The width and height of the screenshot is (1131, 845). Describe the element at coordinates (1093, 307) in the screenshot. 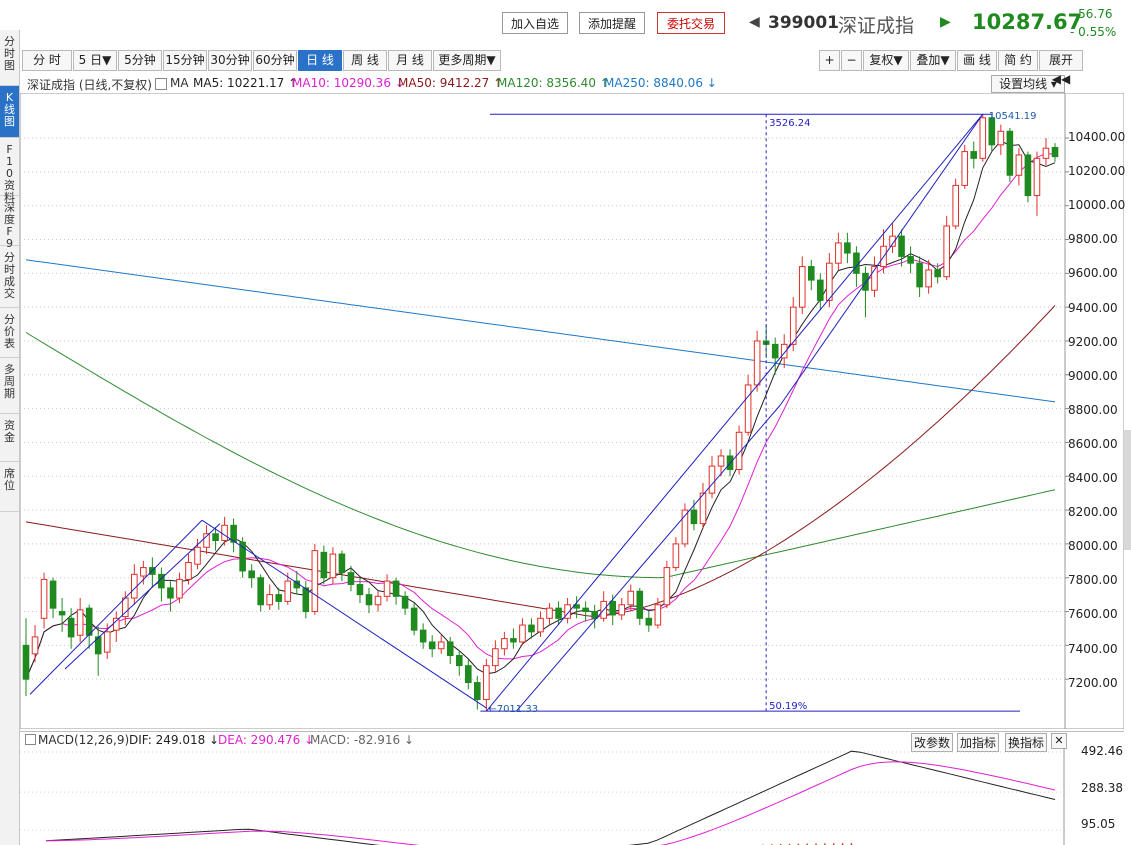

I see `price-tick-label: 9400.00` at that location.